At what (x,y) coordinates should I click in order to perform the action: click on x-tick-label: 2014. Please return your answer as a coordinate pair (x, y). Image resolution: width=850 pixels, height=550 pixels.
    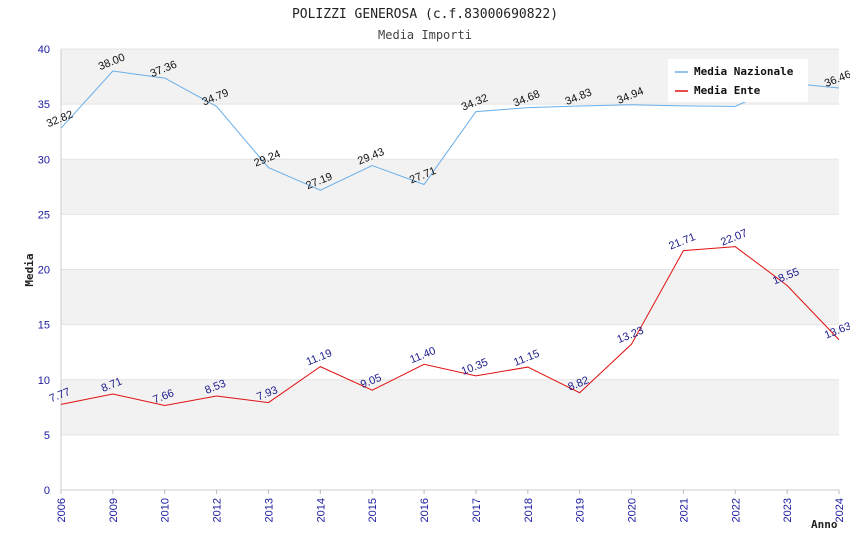
    Looking at the image, I should click on (321, 510).